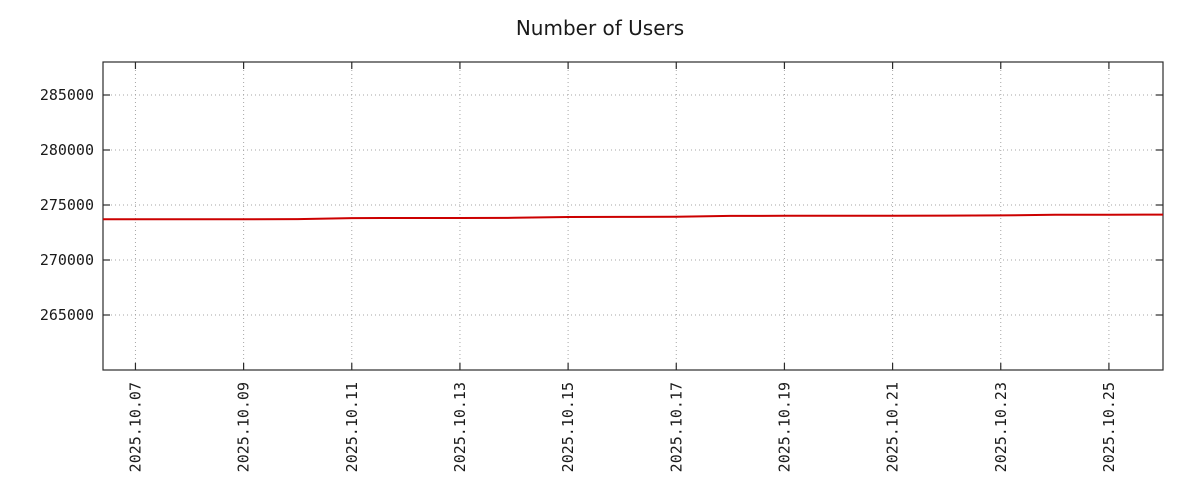 Image resolution: width=1200 pixels, height=500 pixels. Describe the element at coordinates (67, 260) in the screenshot. I see `y-axis-tick-label: 270000` at that location.